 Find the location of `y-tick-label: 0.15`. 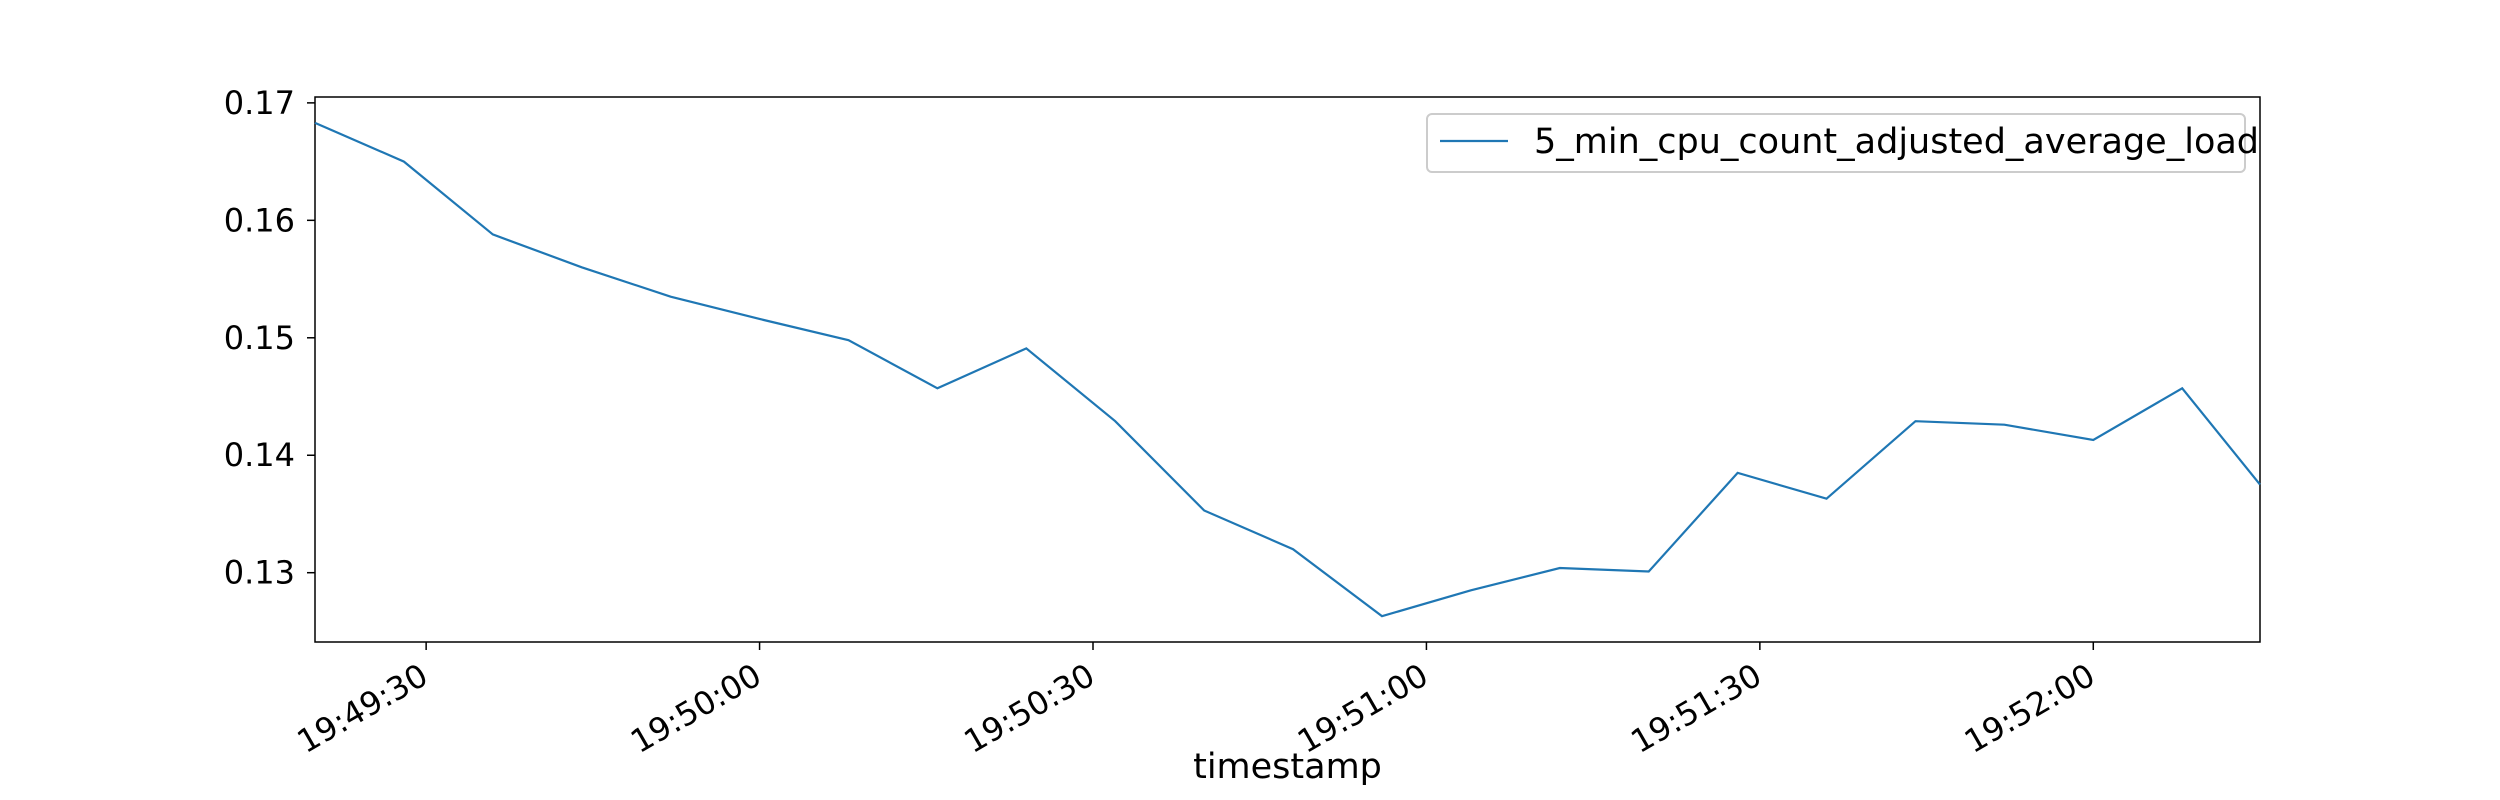

y-tick-label: 0.15 is located at coordinates (259, 338).